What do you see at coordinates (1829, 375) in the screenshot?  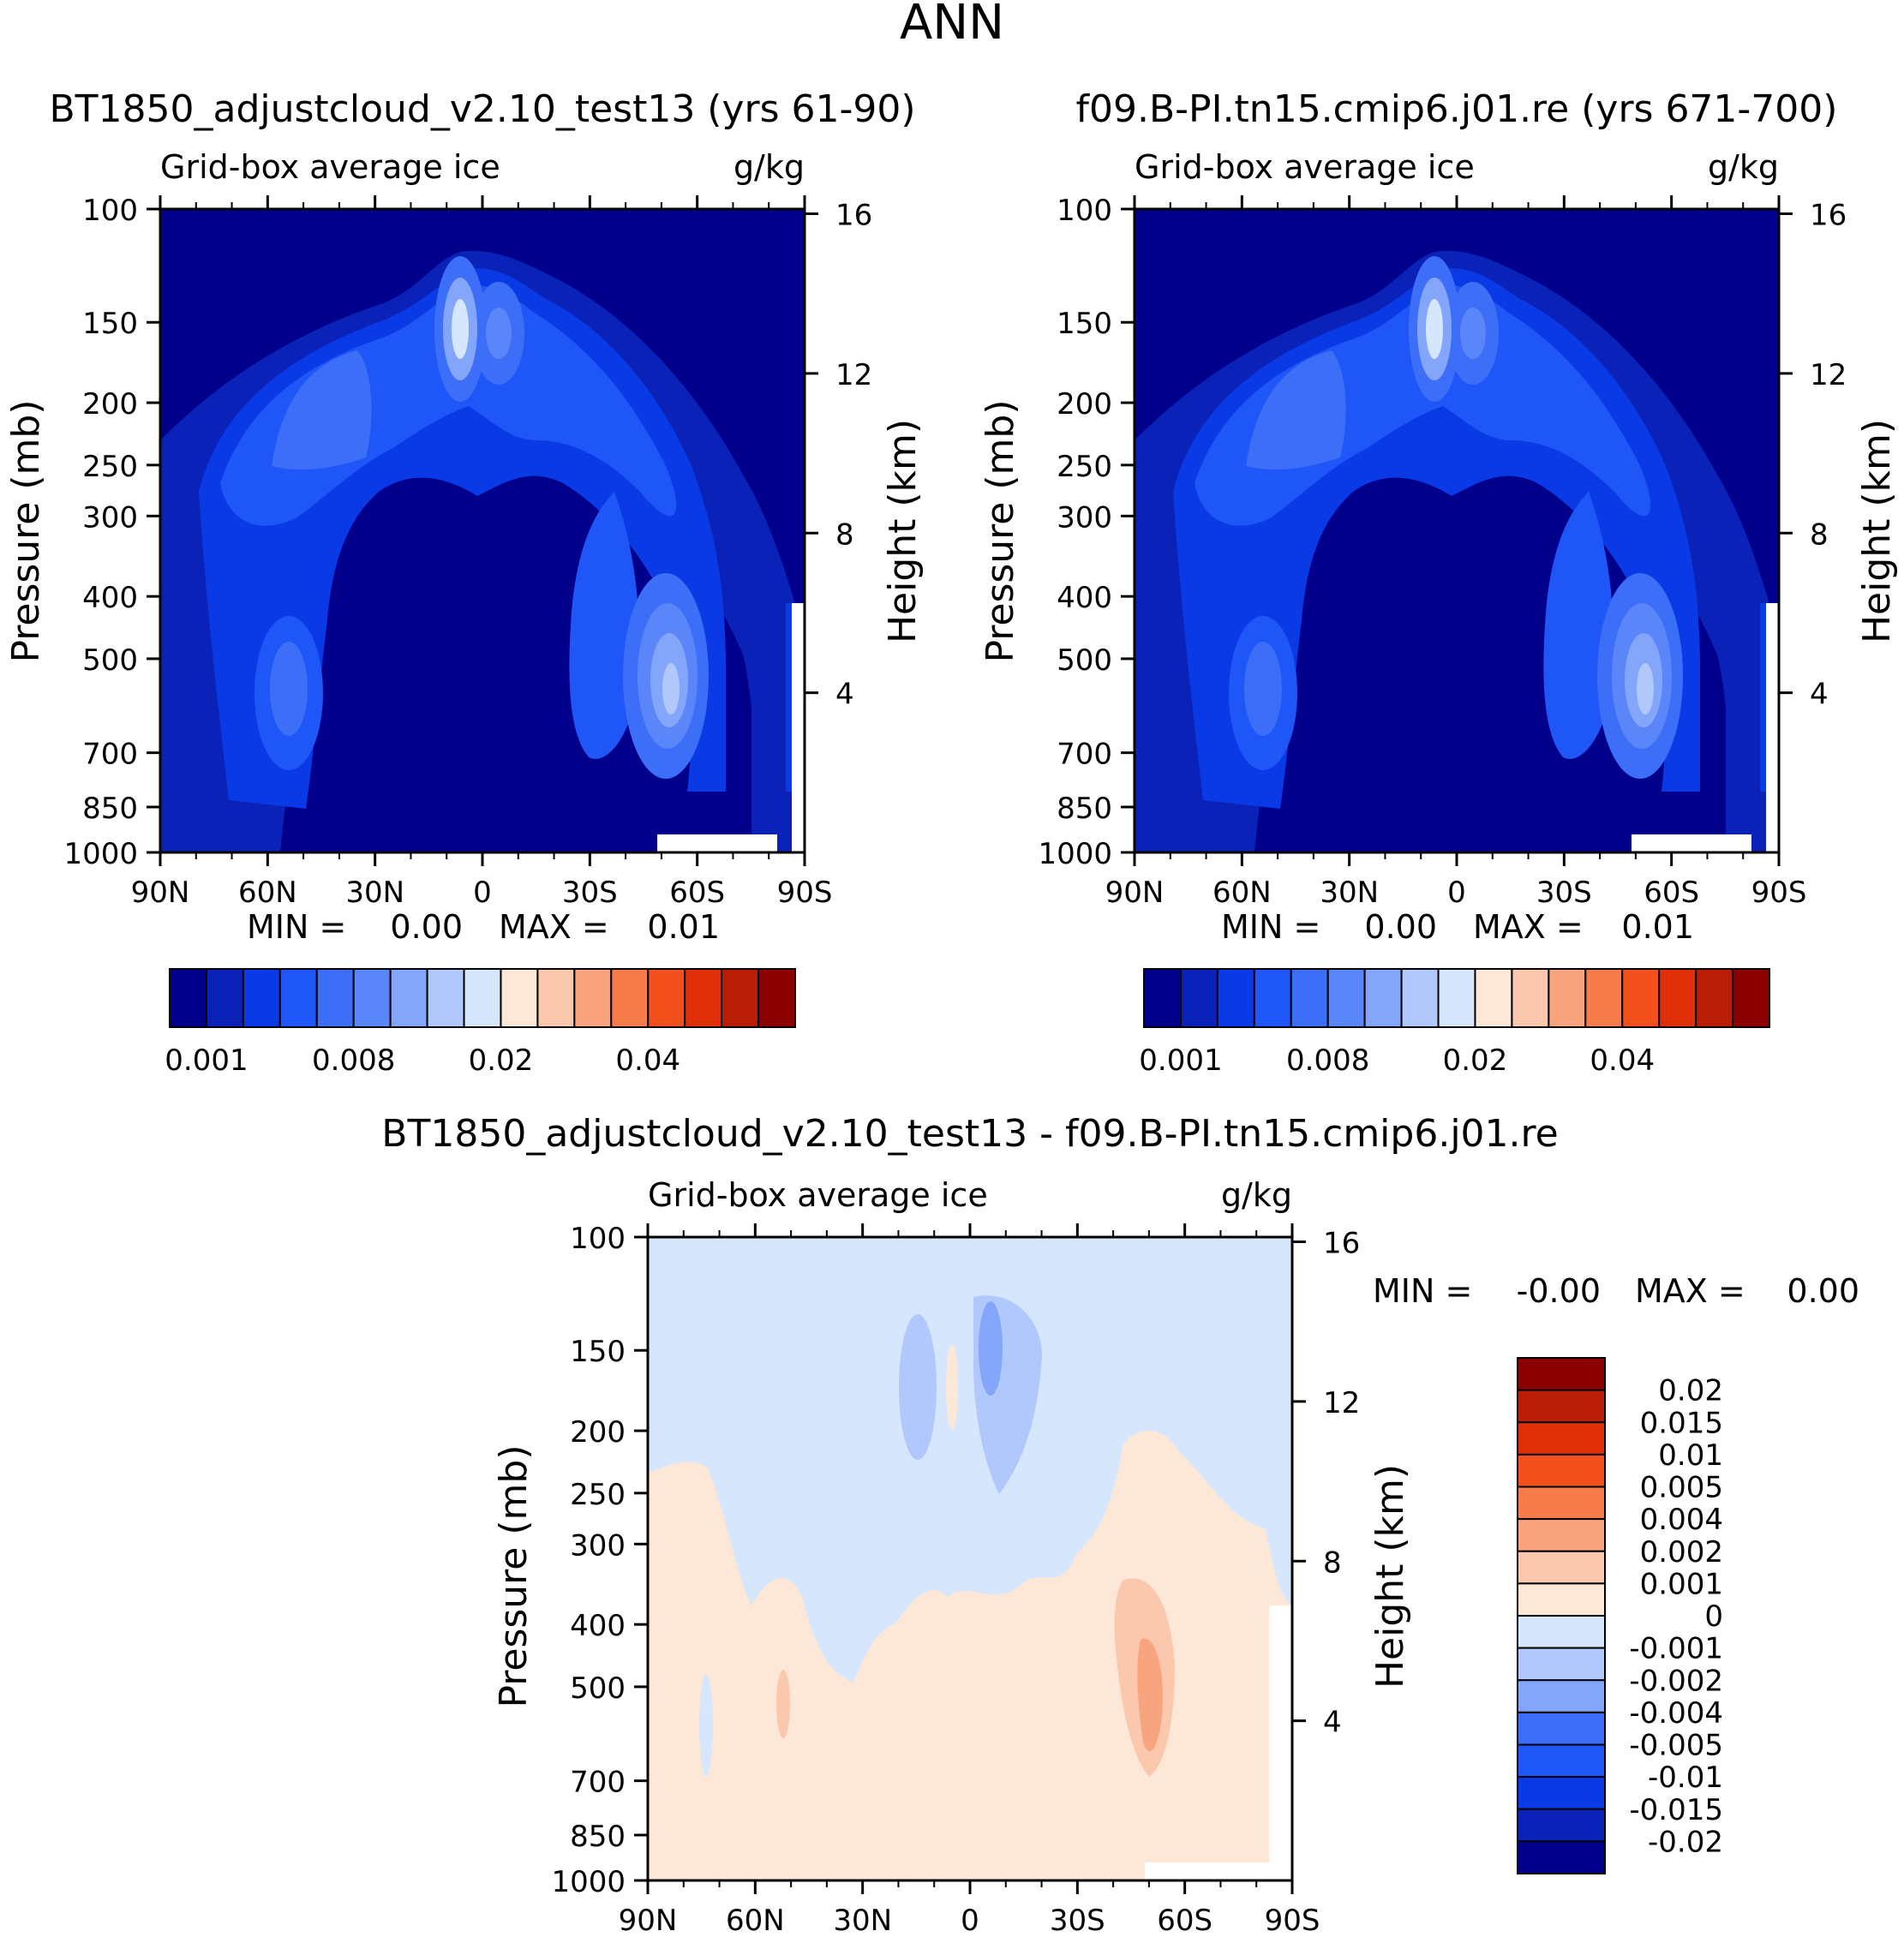 I see `right-ytick-right-label: 12` at bounding box center [1829, 375].